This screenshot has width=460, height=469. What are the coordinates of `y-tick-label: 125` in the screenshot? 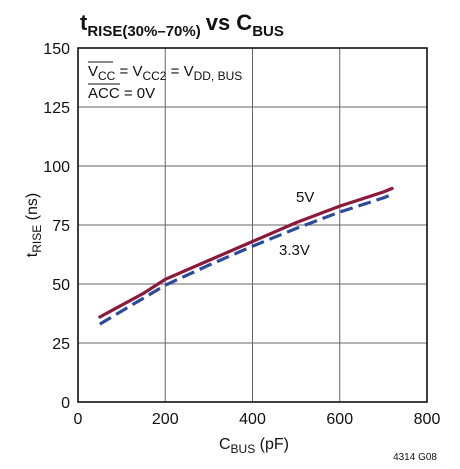 It's located at (56, 108).